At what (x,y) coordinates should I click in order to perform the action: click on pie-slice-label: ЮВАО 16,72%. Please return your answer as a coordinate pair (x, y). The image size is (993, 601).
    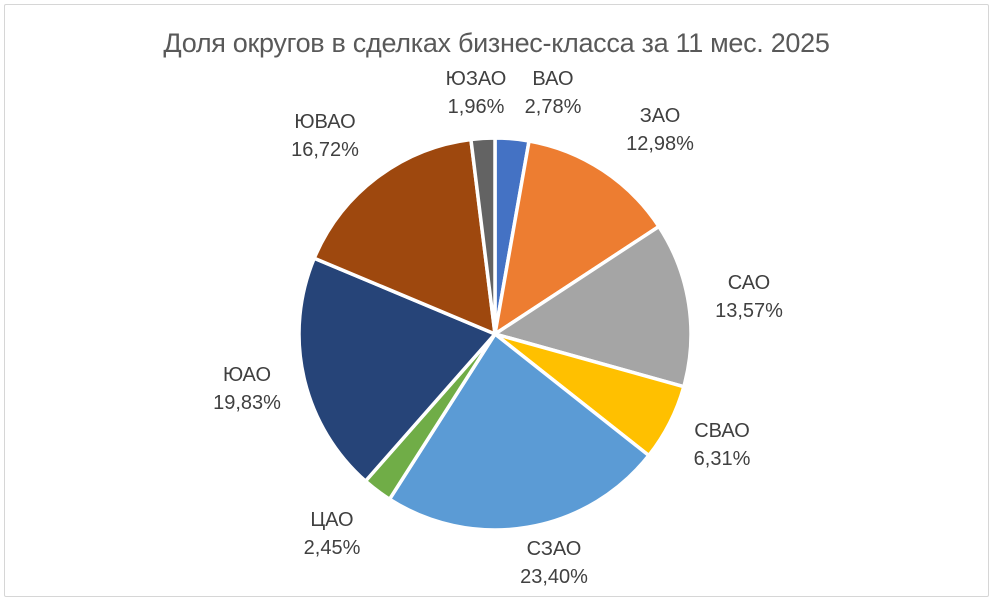
    Looking at the image, I should click on (325, 136).